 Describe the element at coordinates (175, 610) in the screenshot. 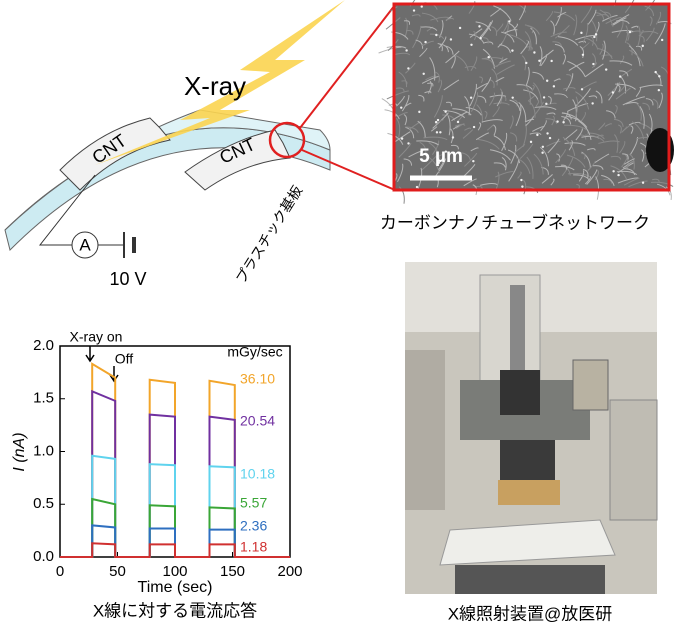

I see `chart-caption: X線に対する電流応答` at that location.